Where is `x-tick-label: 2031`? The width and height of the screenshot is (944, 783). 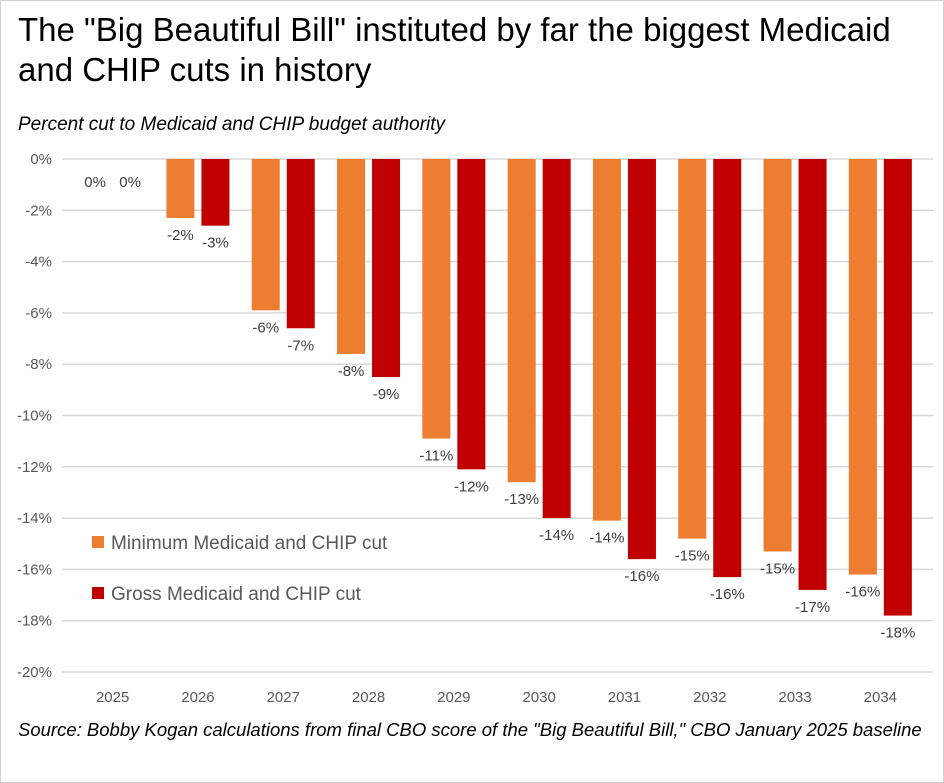 x-tick-label: 2031 is located at coordinates (624, 697).